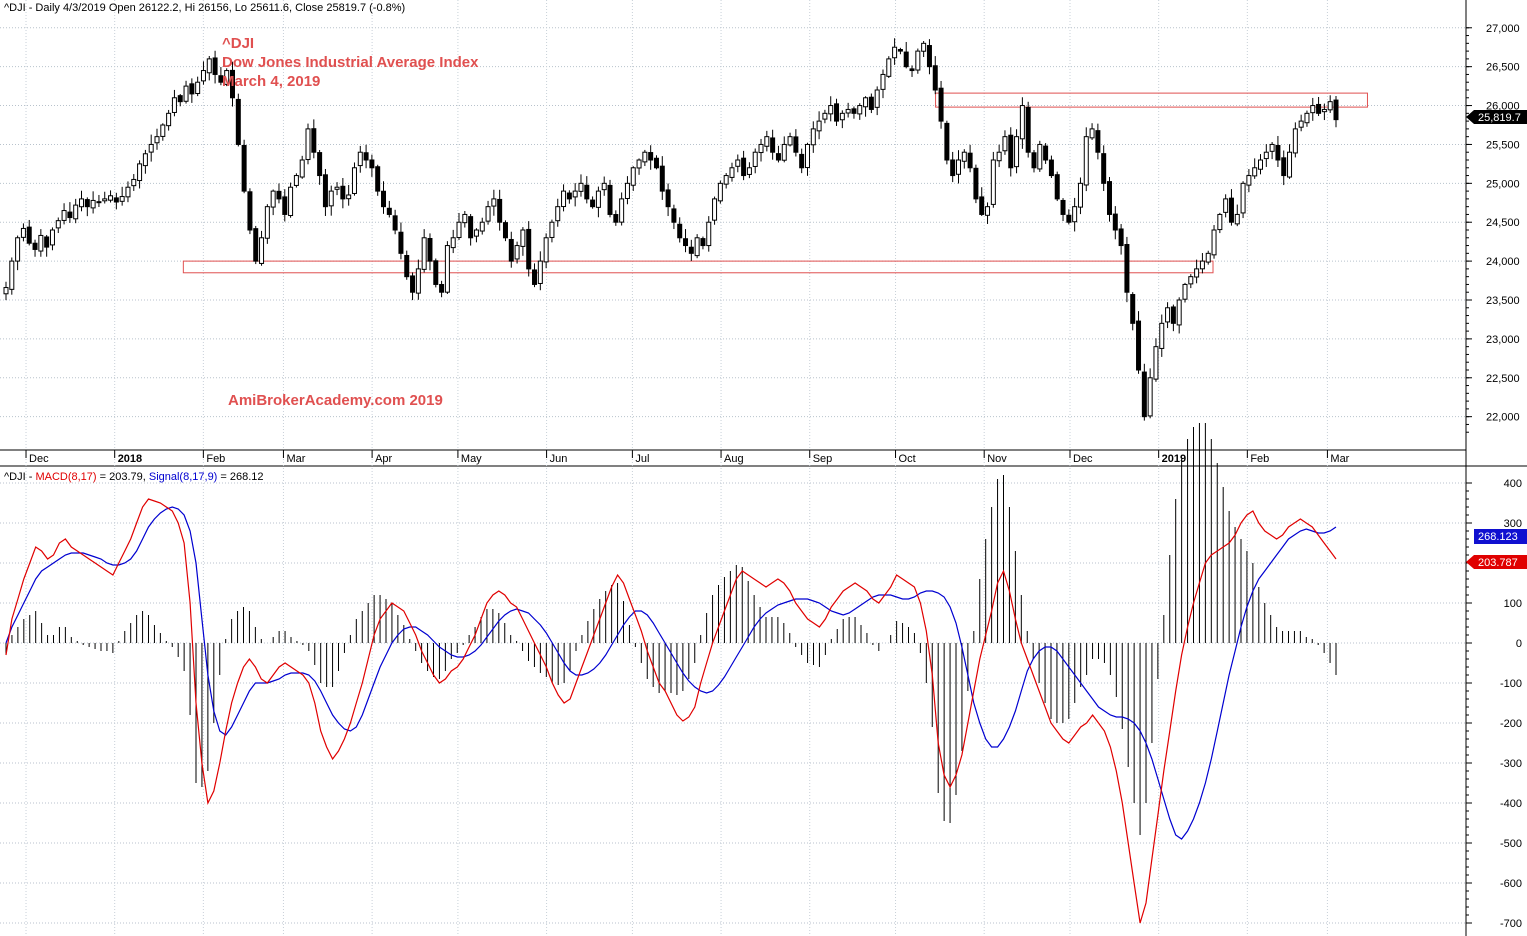 This screenshot has width=1527, height=936. What do you see at coordinates (1503, 262) in the screenshot?
I see `price-tick-label: 24,000` at bounding box center [1503, 262].